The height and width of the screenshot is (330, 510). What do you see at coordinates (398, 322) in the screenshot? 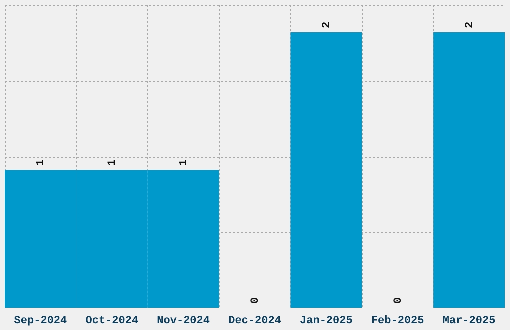
I see `x-tick-label: Feb-2025` at bounding box center [398, 322].